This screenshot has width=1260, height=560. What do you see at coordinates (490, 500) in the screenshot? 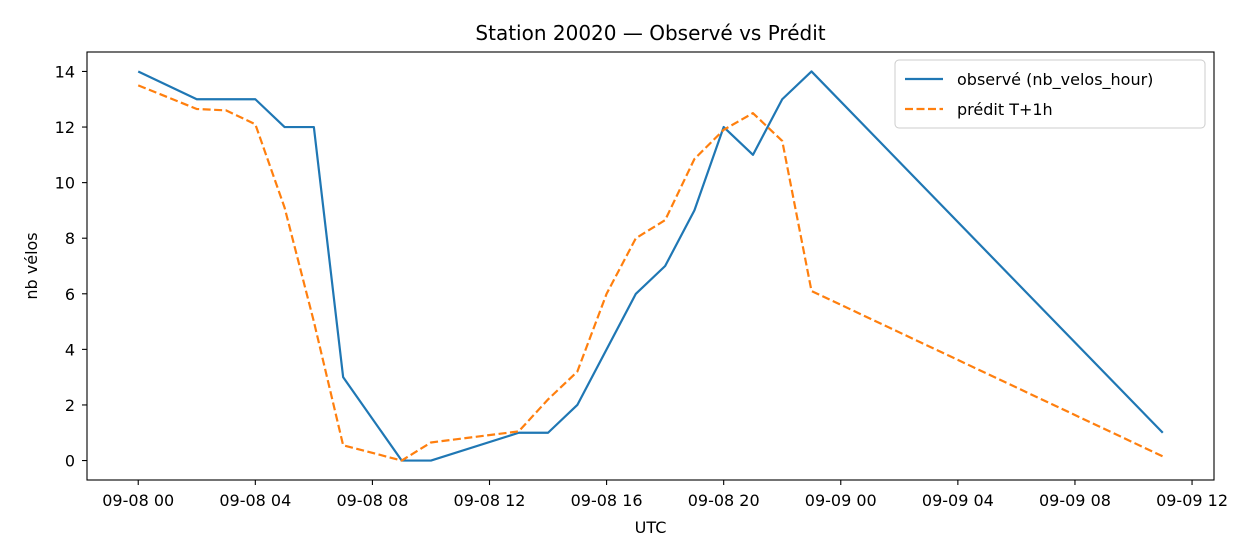
I see `x-tick-label: 09-08 12` at bounding box center [490, 500].